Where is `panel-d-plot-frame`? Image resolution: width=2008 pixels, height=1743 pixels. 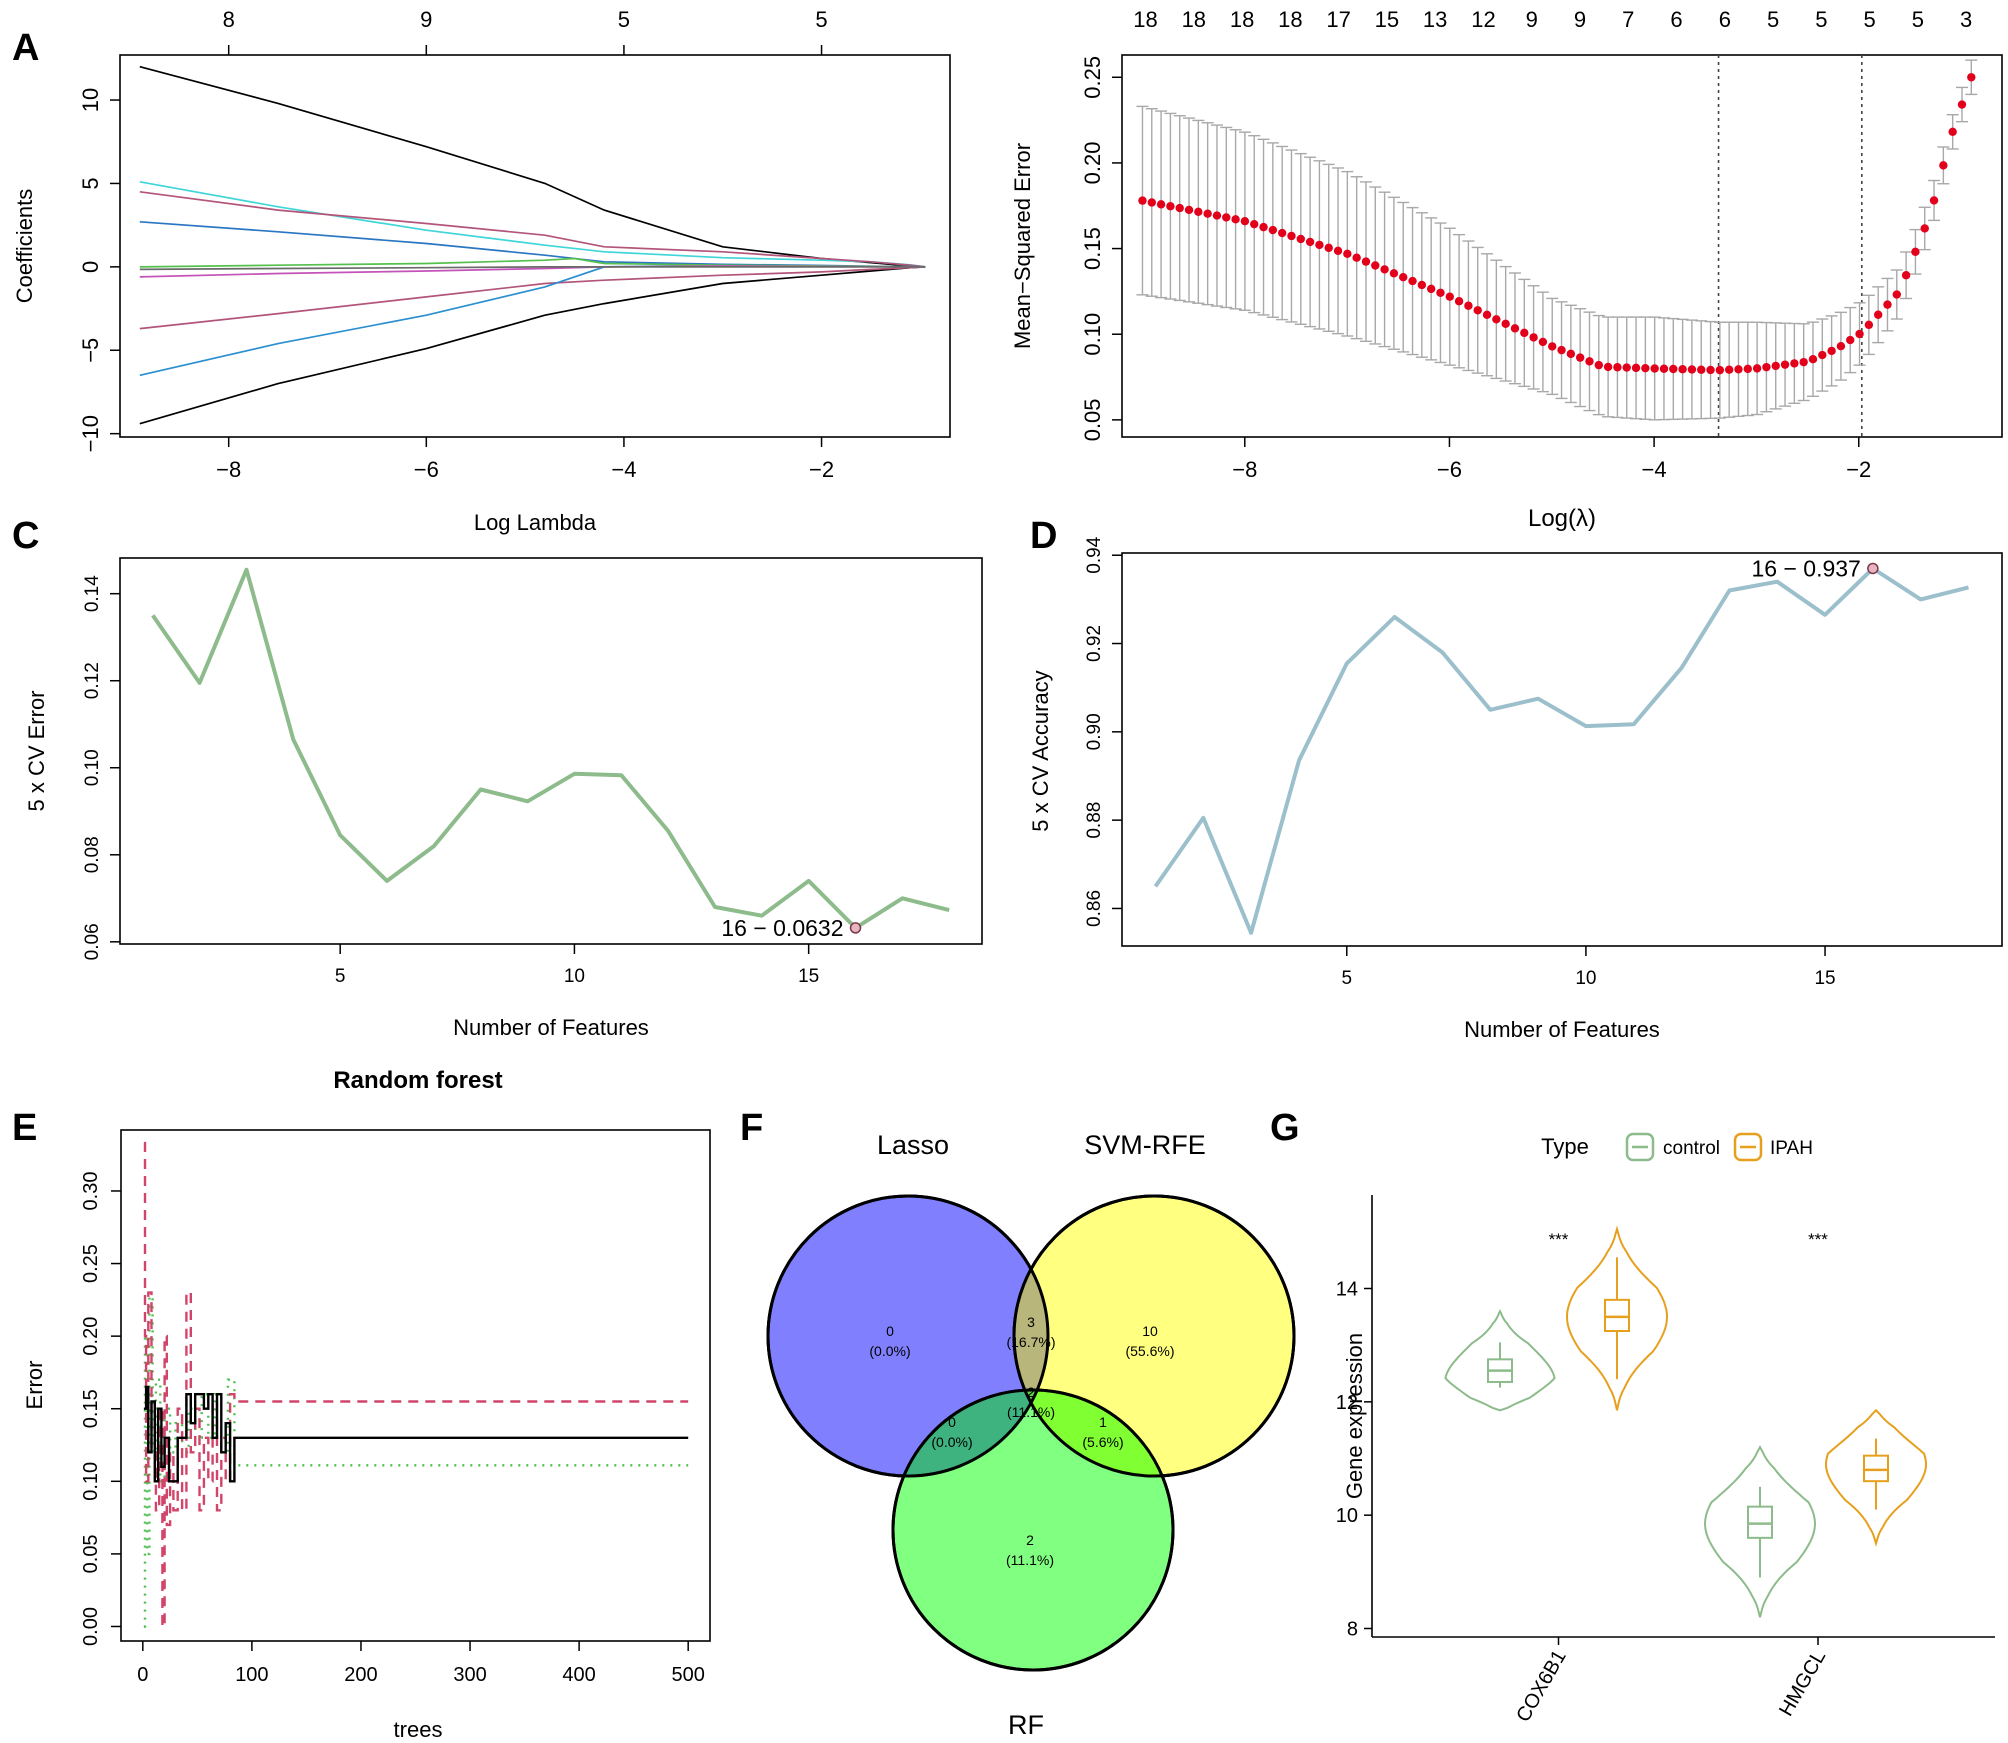
panel-d-plot-frame is located at coordinates (1562, 749).